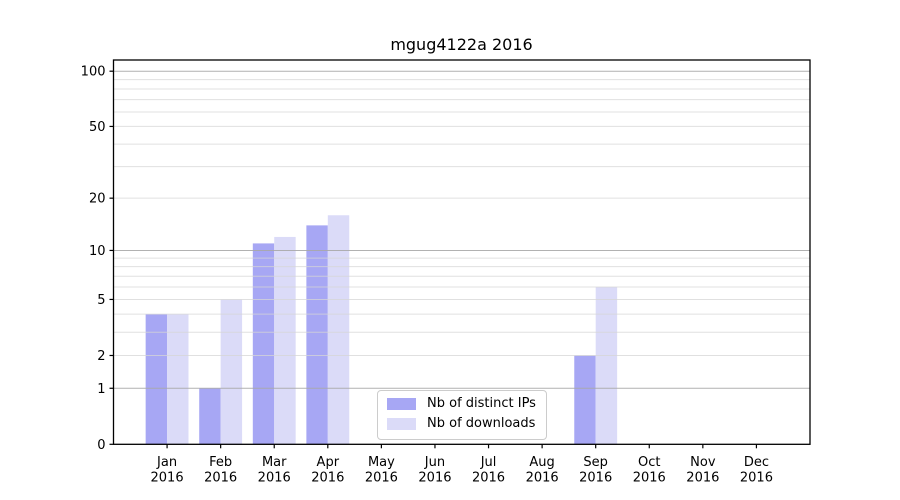 The image size is (900, 500). What do you see at coordinates (263, 344) in the screenshot?
I see `bar-distinct-ips-mar` at bounding box center [263, 344].